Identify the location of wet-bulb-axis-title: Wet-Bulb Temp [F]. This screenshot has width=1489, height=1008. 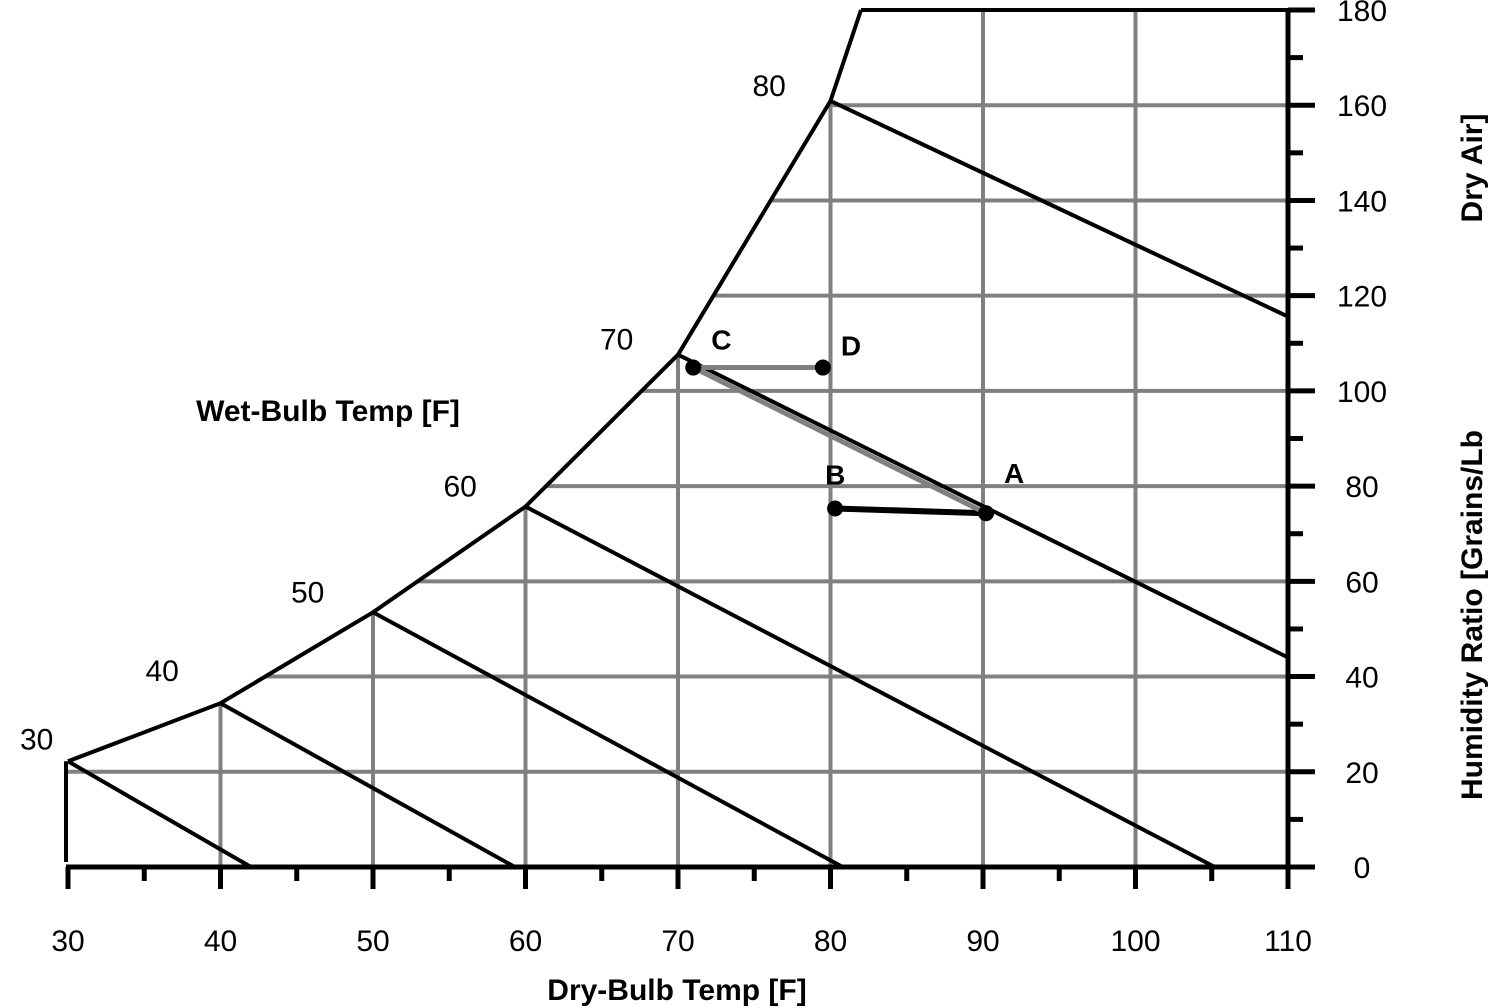
(328, 411).